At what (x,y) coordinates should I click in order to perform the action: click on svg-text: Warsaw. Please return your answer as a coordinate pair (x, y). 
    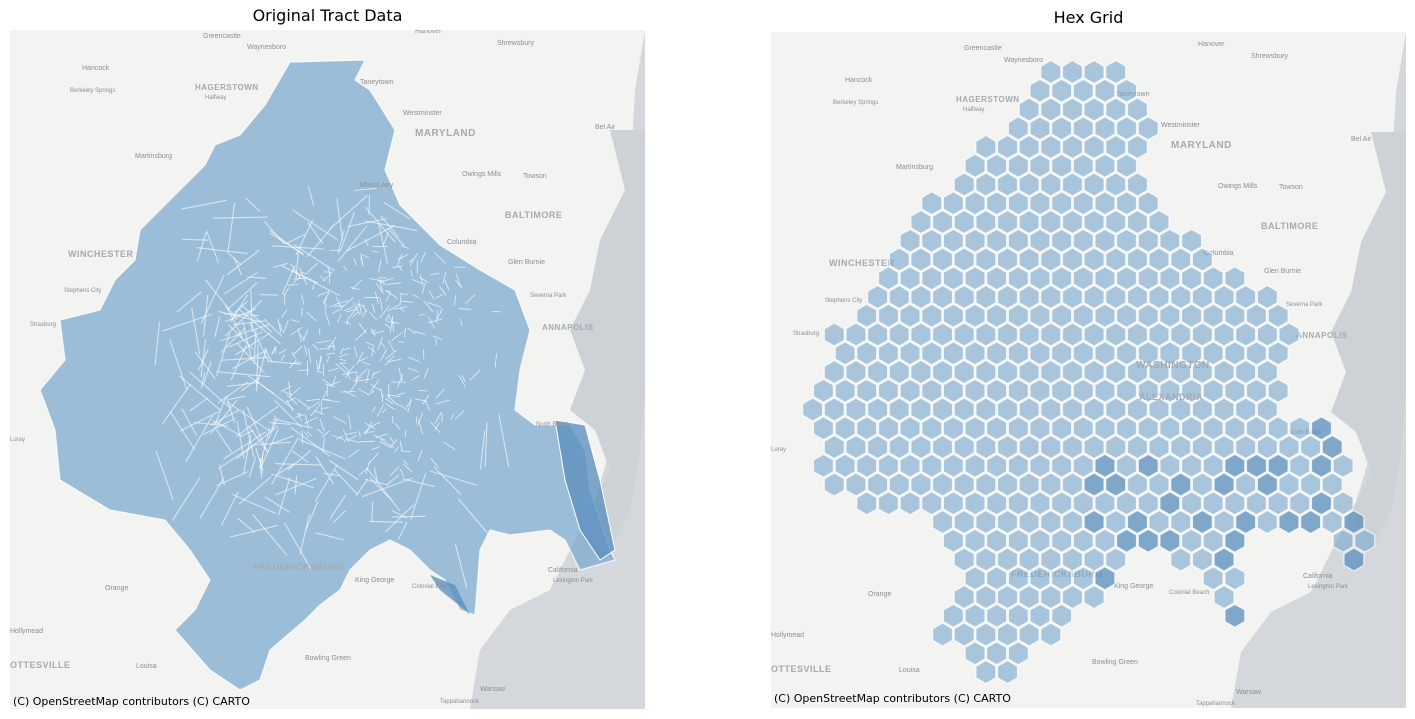
    Looking at the image, I should click on (493, 689).